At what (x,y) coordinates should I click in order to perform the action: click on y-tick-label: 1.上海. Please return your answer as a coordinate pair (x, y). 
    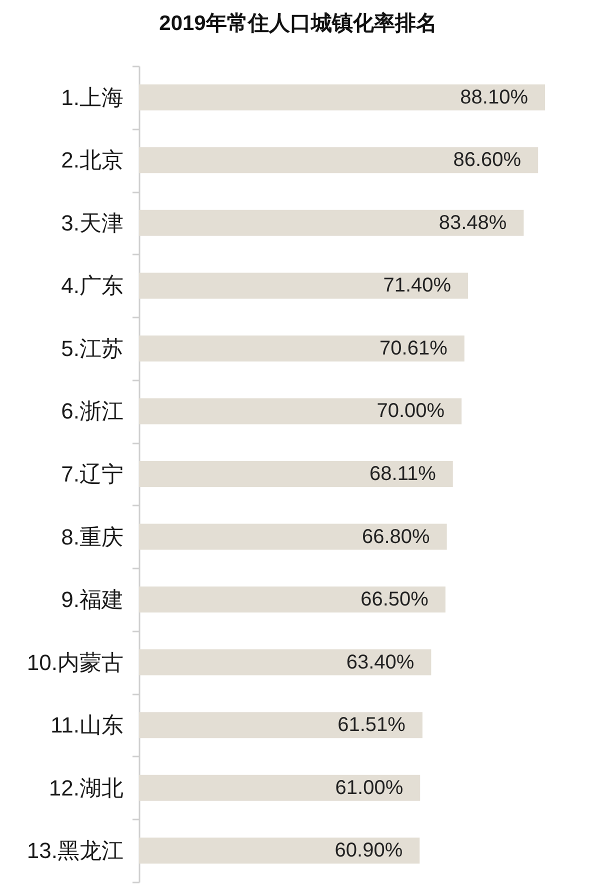
    Looking at the image, I should click on (92, 97).